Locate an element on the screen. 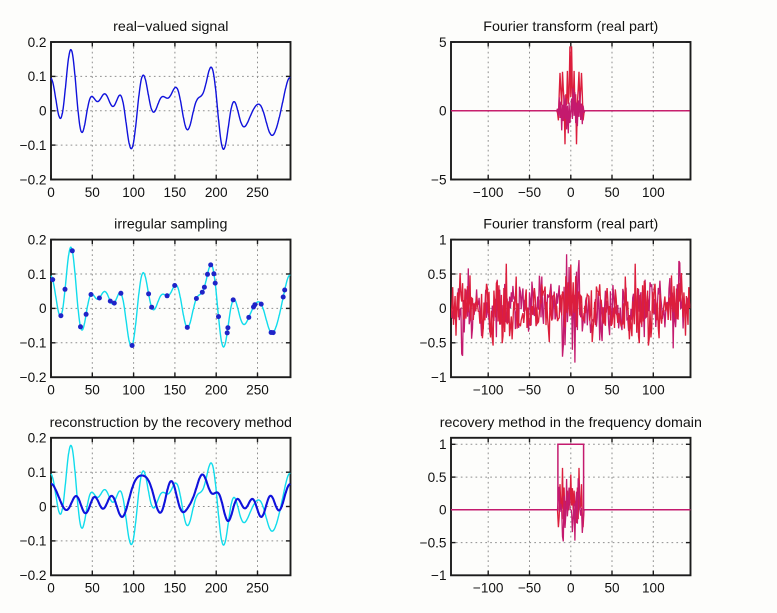  svg-text:reconstruction by the recovery: reconstruction by the recovery method is located at coordinates (171, 423).